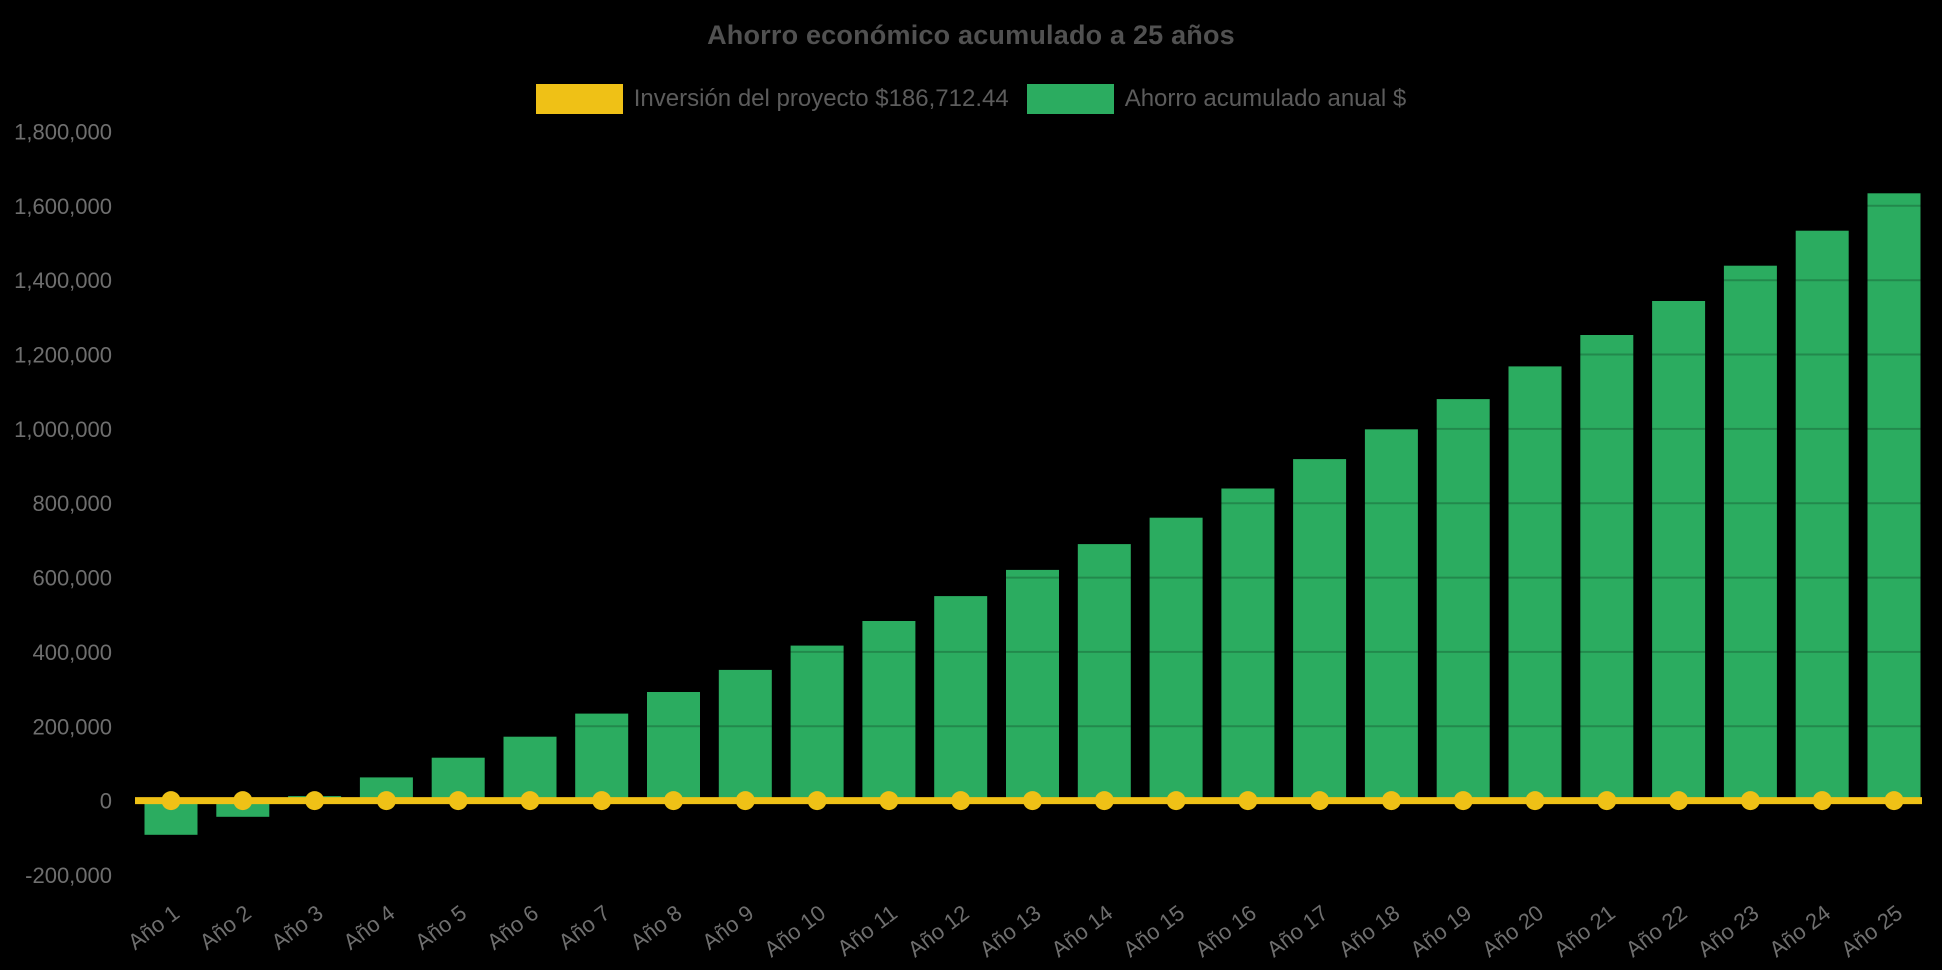 The height and width of the screenshot is (970, 1942). What do you see at coordinates (1070, 99) in the screenshot?
I see `legend-swatch-ahorro` at bounding box center [1070, 99].